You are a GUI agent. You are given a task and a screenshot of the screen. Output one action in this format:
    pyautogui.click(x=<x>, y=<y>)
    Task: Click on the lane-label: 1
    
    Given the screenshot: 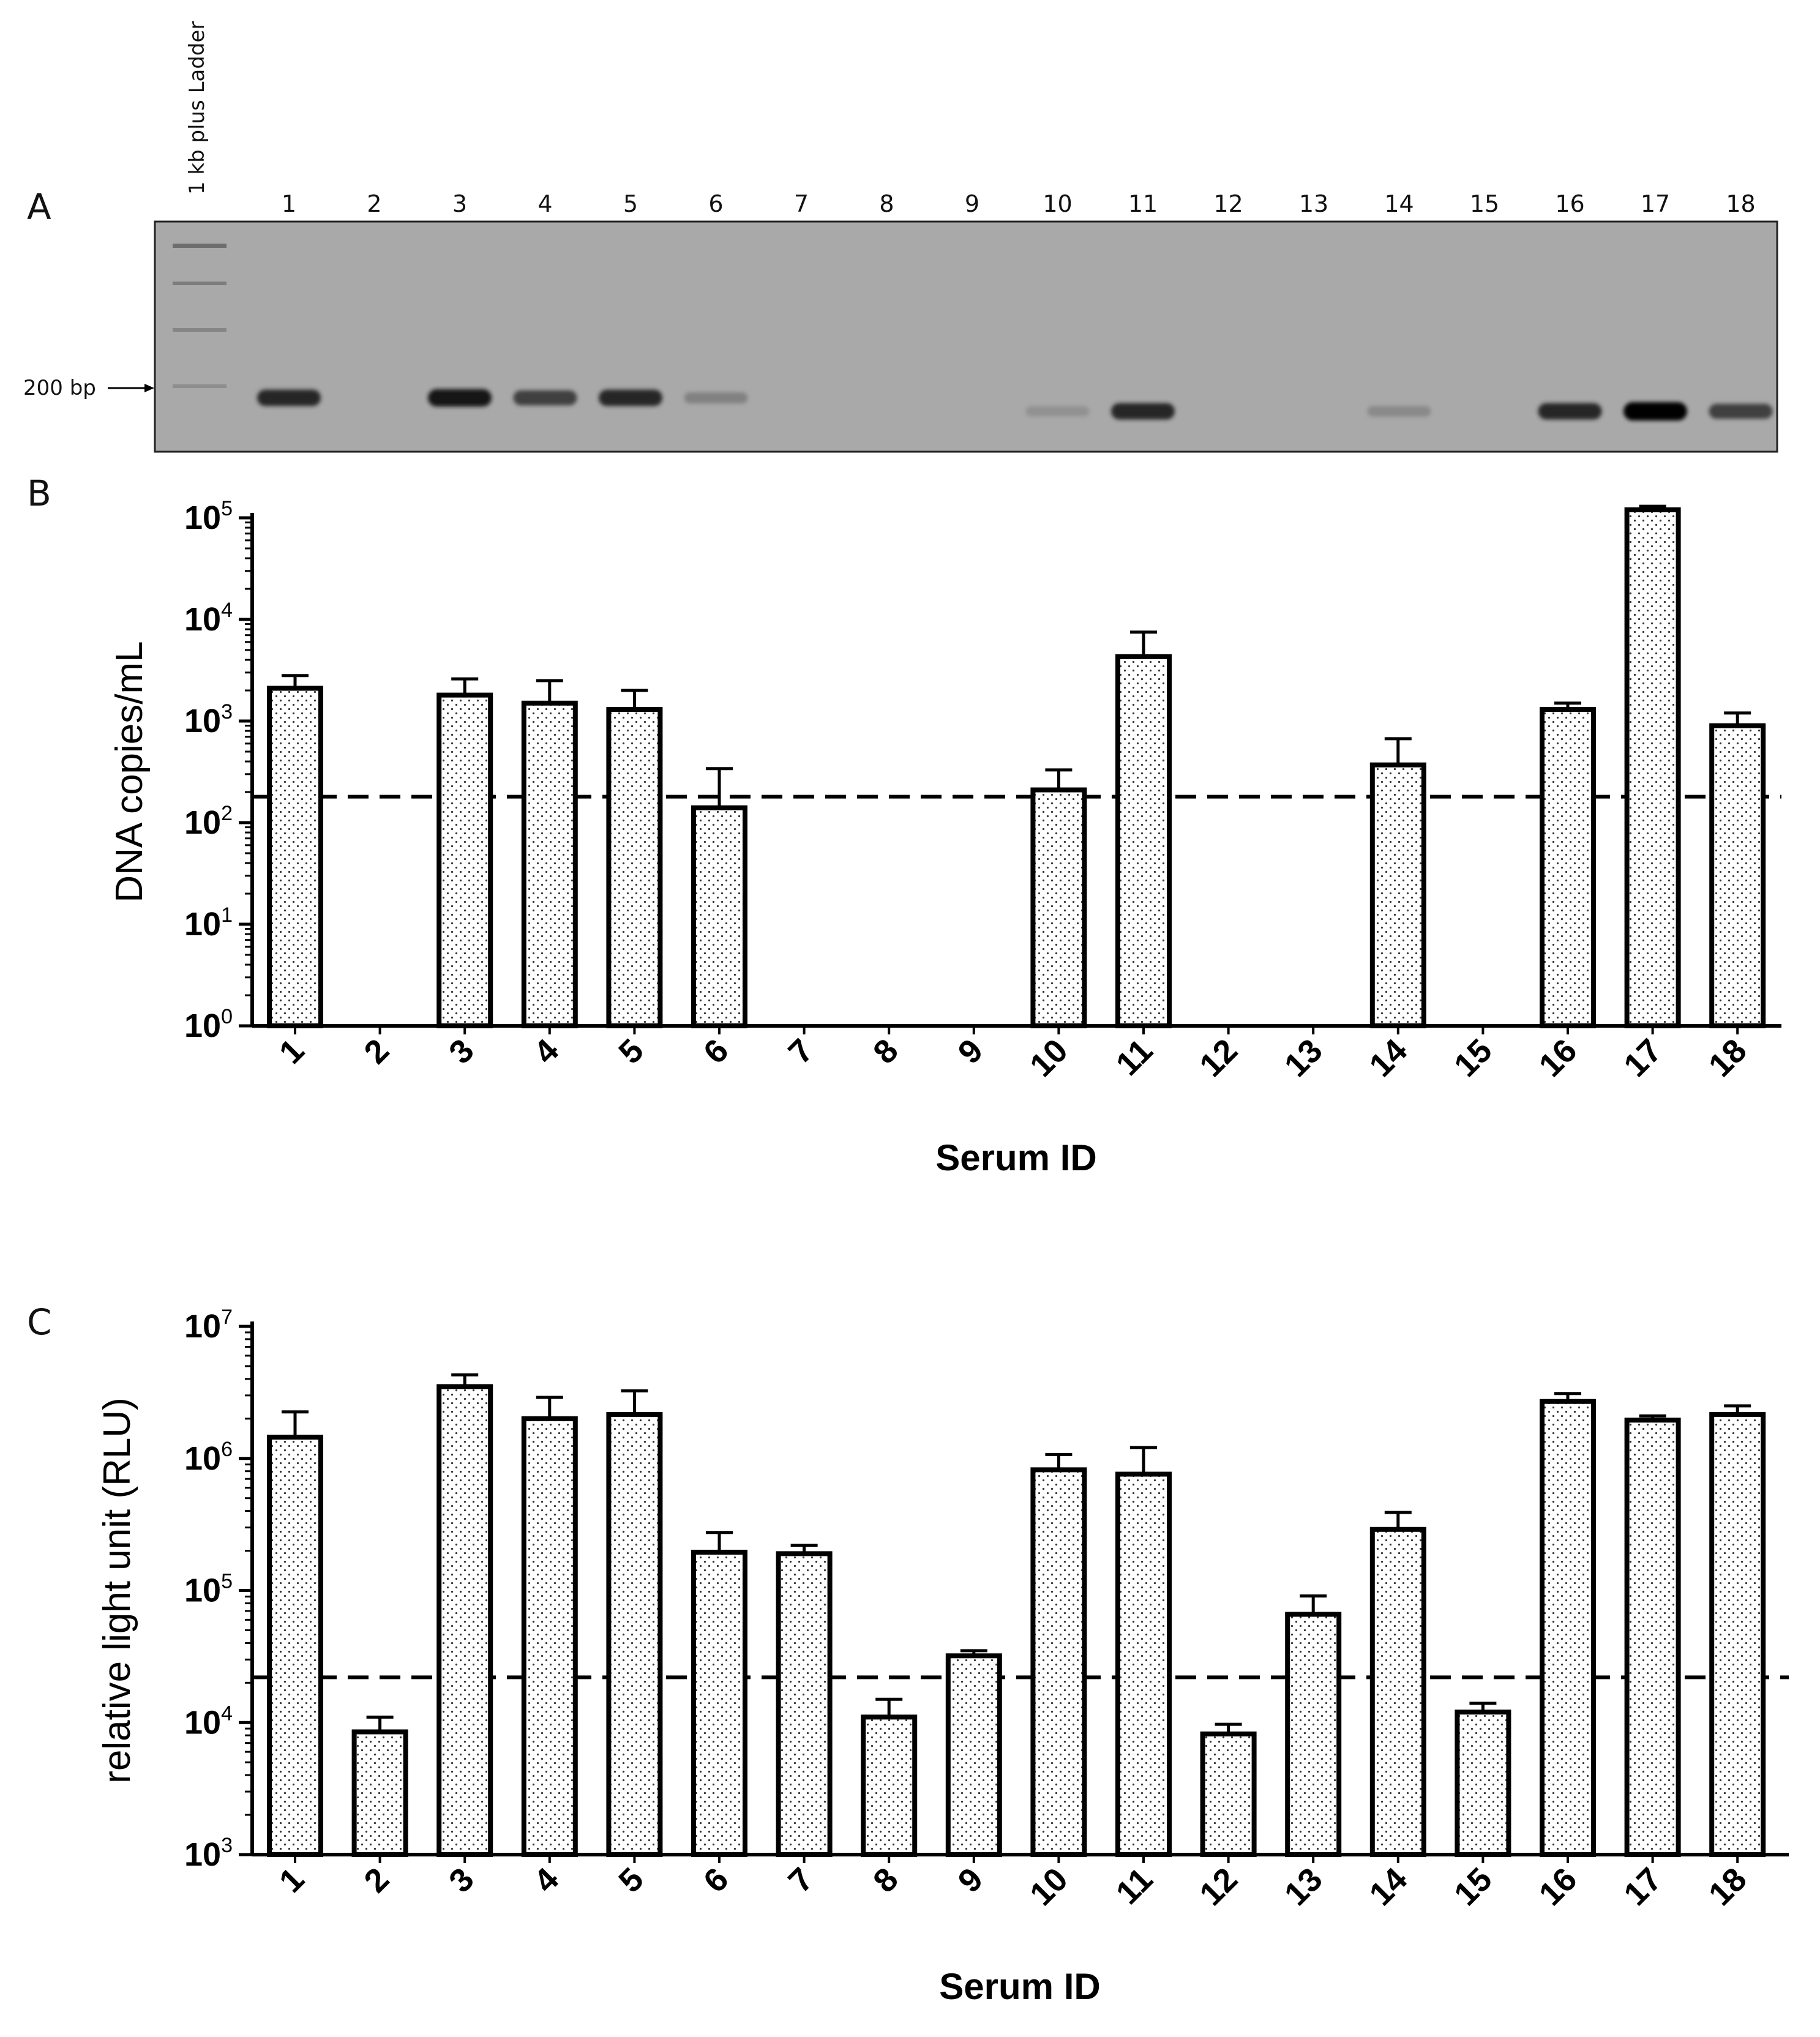 What is the action you would take?
    pyautogui.click(x=289, y=203)
    